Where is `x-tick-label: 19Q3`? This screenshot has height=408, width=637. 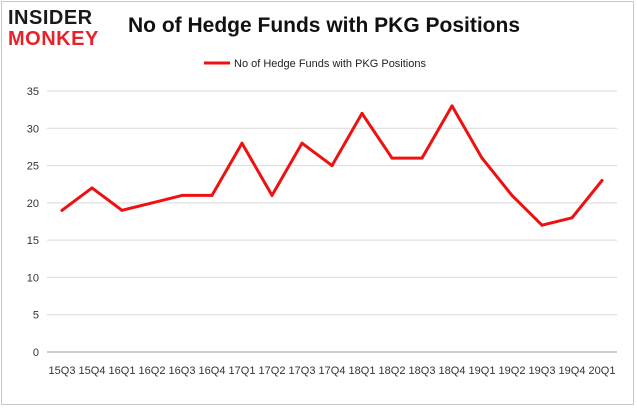
x-tick-label: 19Q3 is located at coordinates (542, 371).